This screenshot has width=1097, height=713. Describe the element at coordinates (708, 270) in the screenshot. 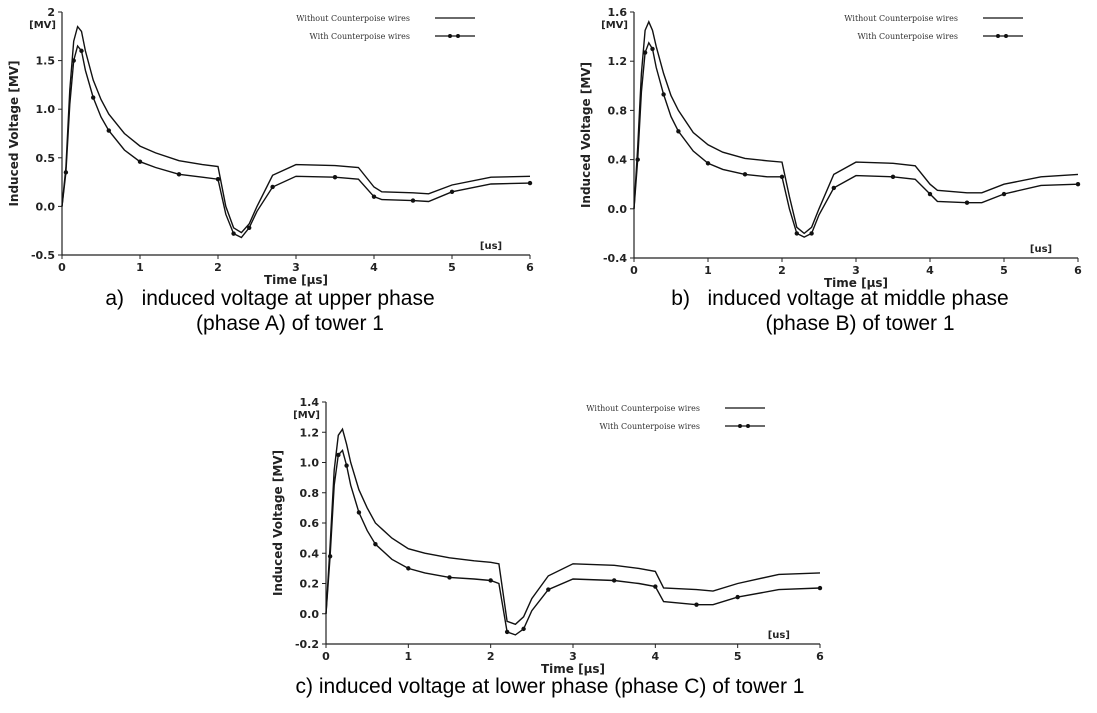

I see `x-tick-label: 1` at that location.